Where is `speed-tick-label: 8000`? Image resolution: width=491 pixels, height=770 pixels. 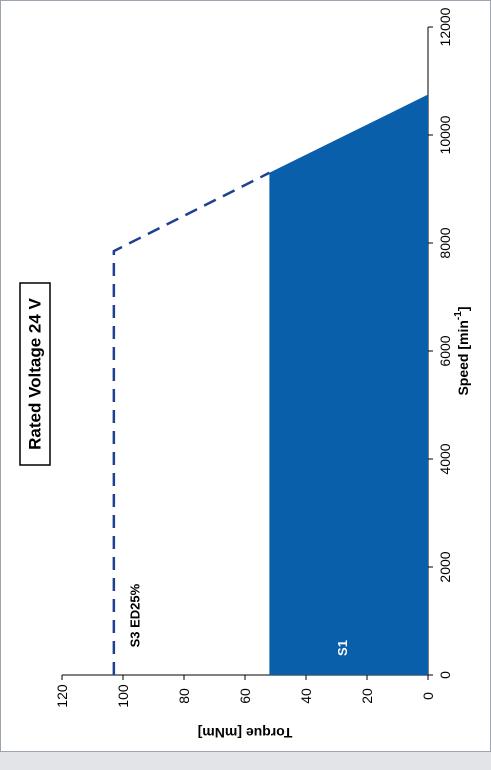
speed-tick-label: 8000 is located at coordinates (445, 242).